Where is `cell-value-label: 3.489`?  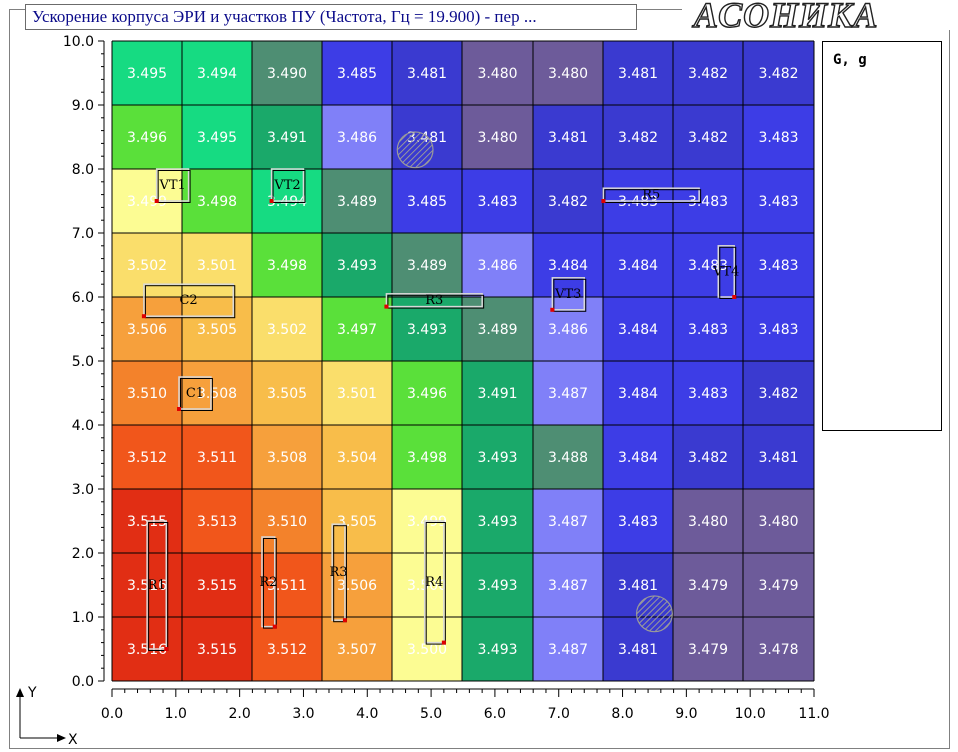 cell-value-label: 3.489 is located at coordinates (357, 202).